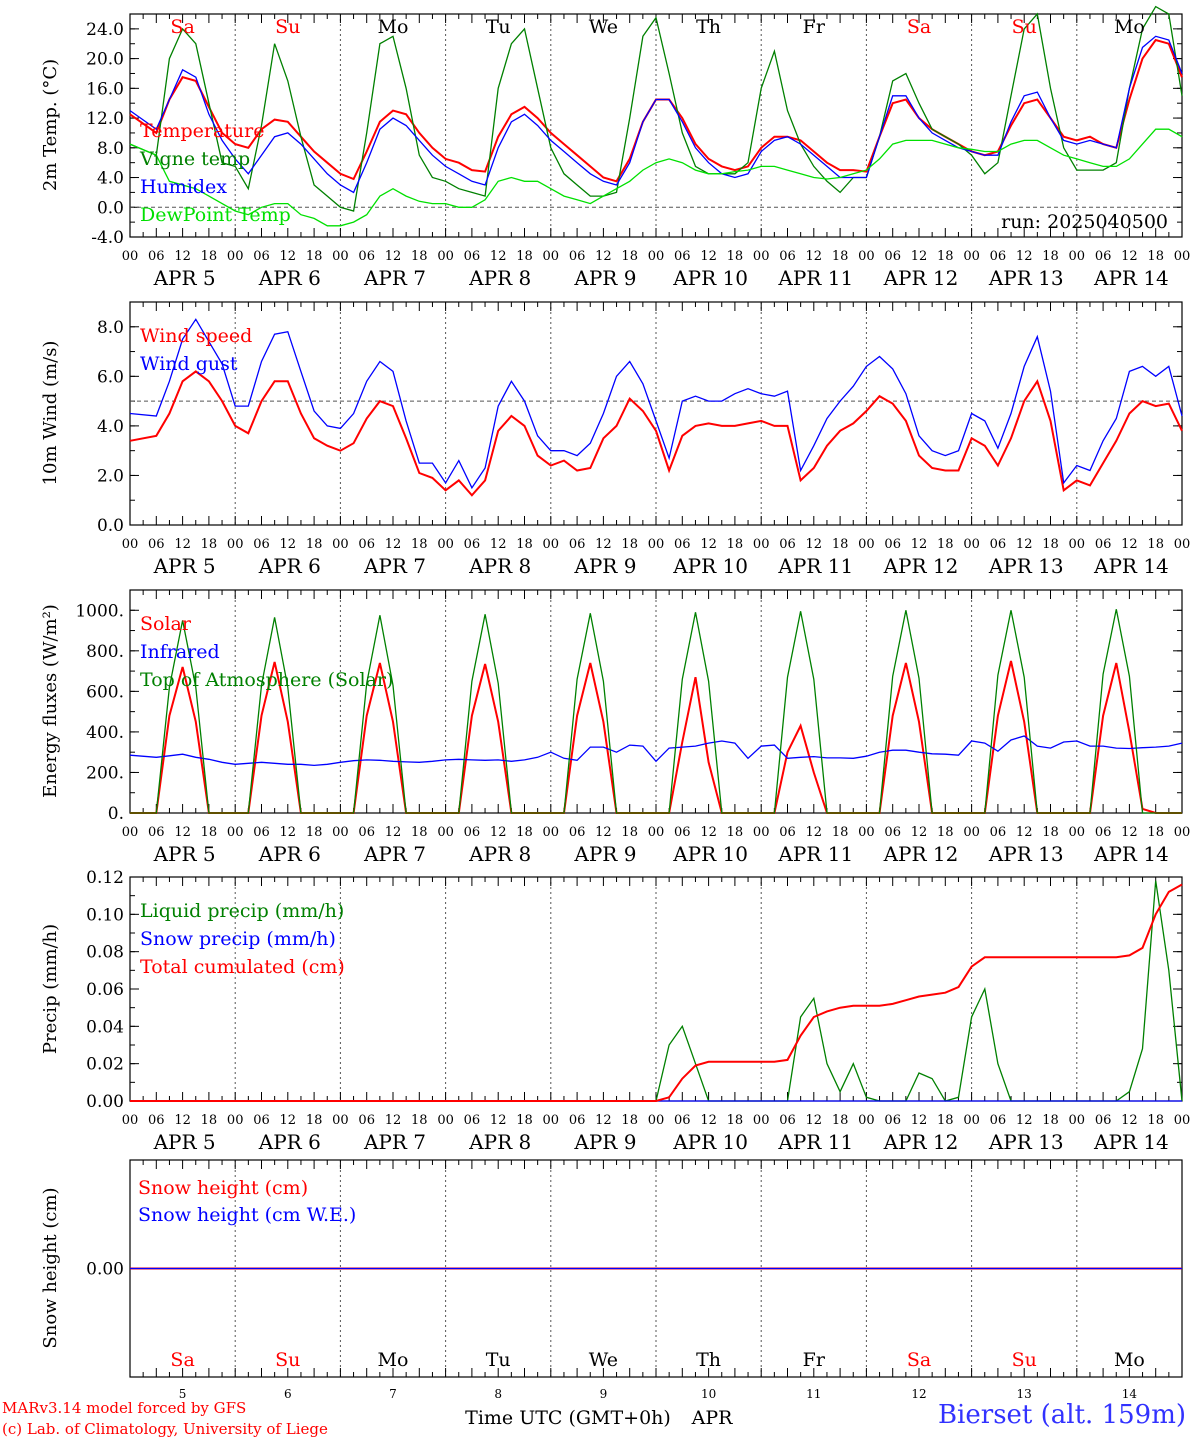  What do you see at coordinates (223, 1188) in the screenshot?
I see `legend-entry: Snow height (cm)` at bounding box center [223, 1188].